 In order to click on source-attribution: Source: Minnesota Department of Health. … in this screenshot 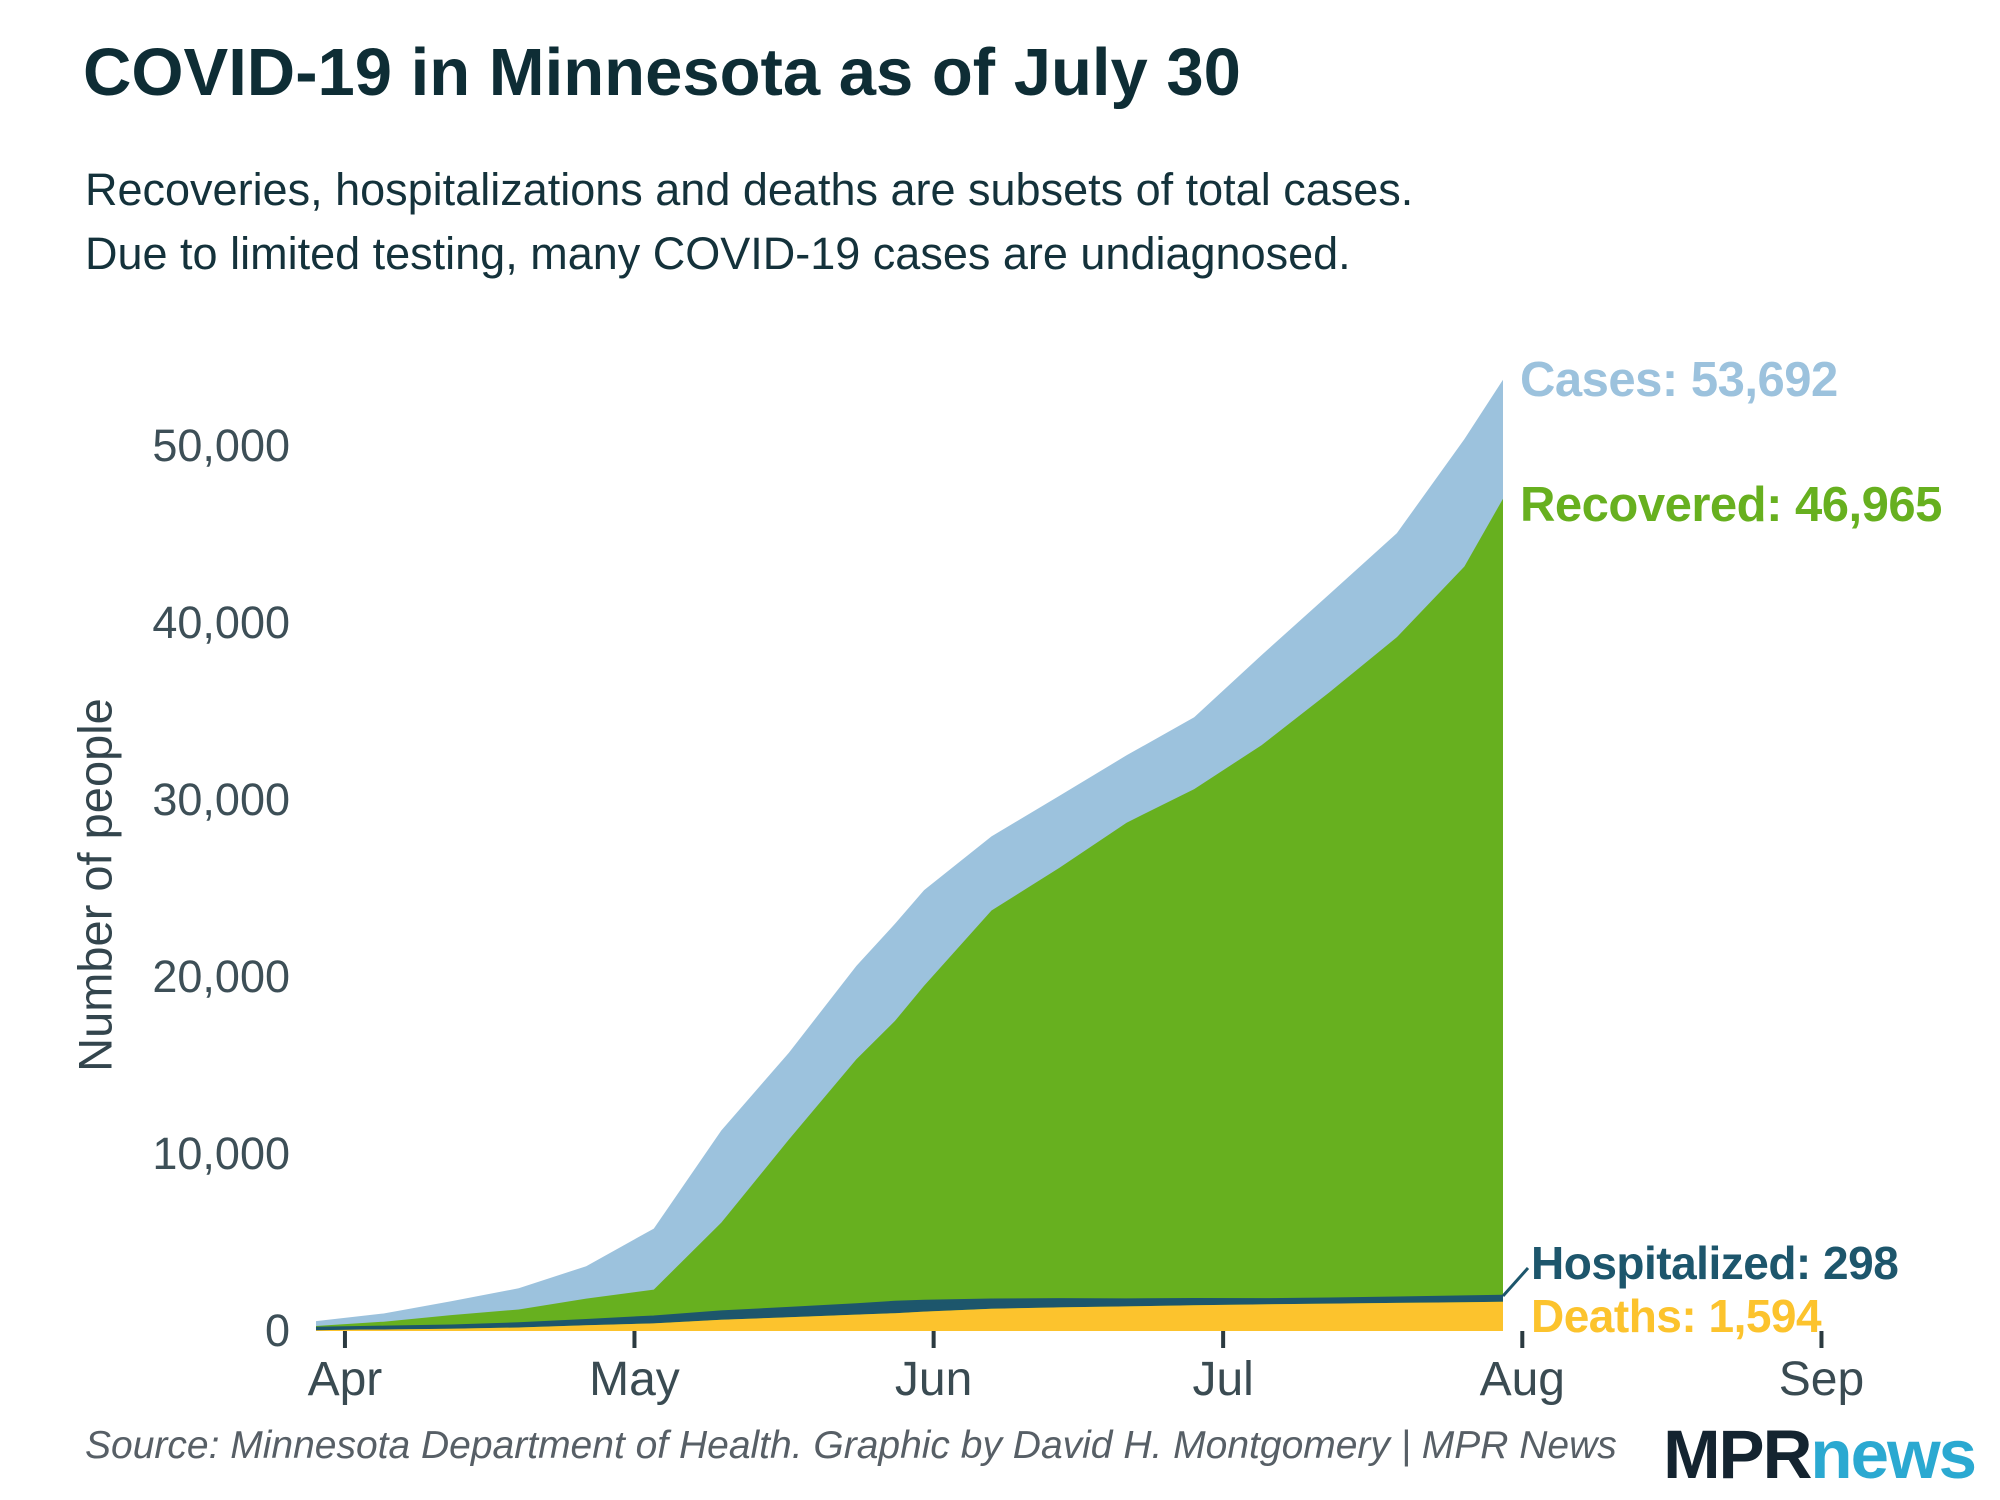, I will do `click(851, 1445)`.